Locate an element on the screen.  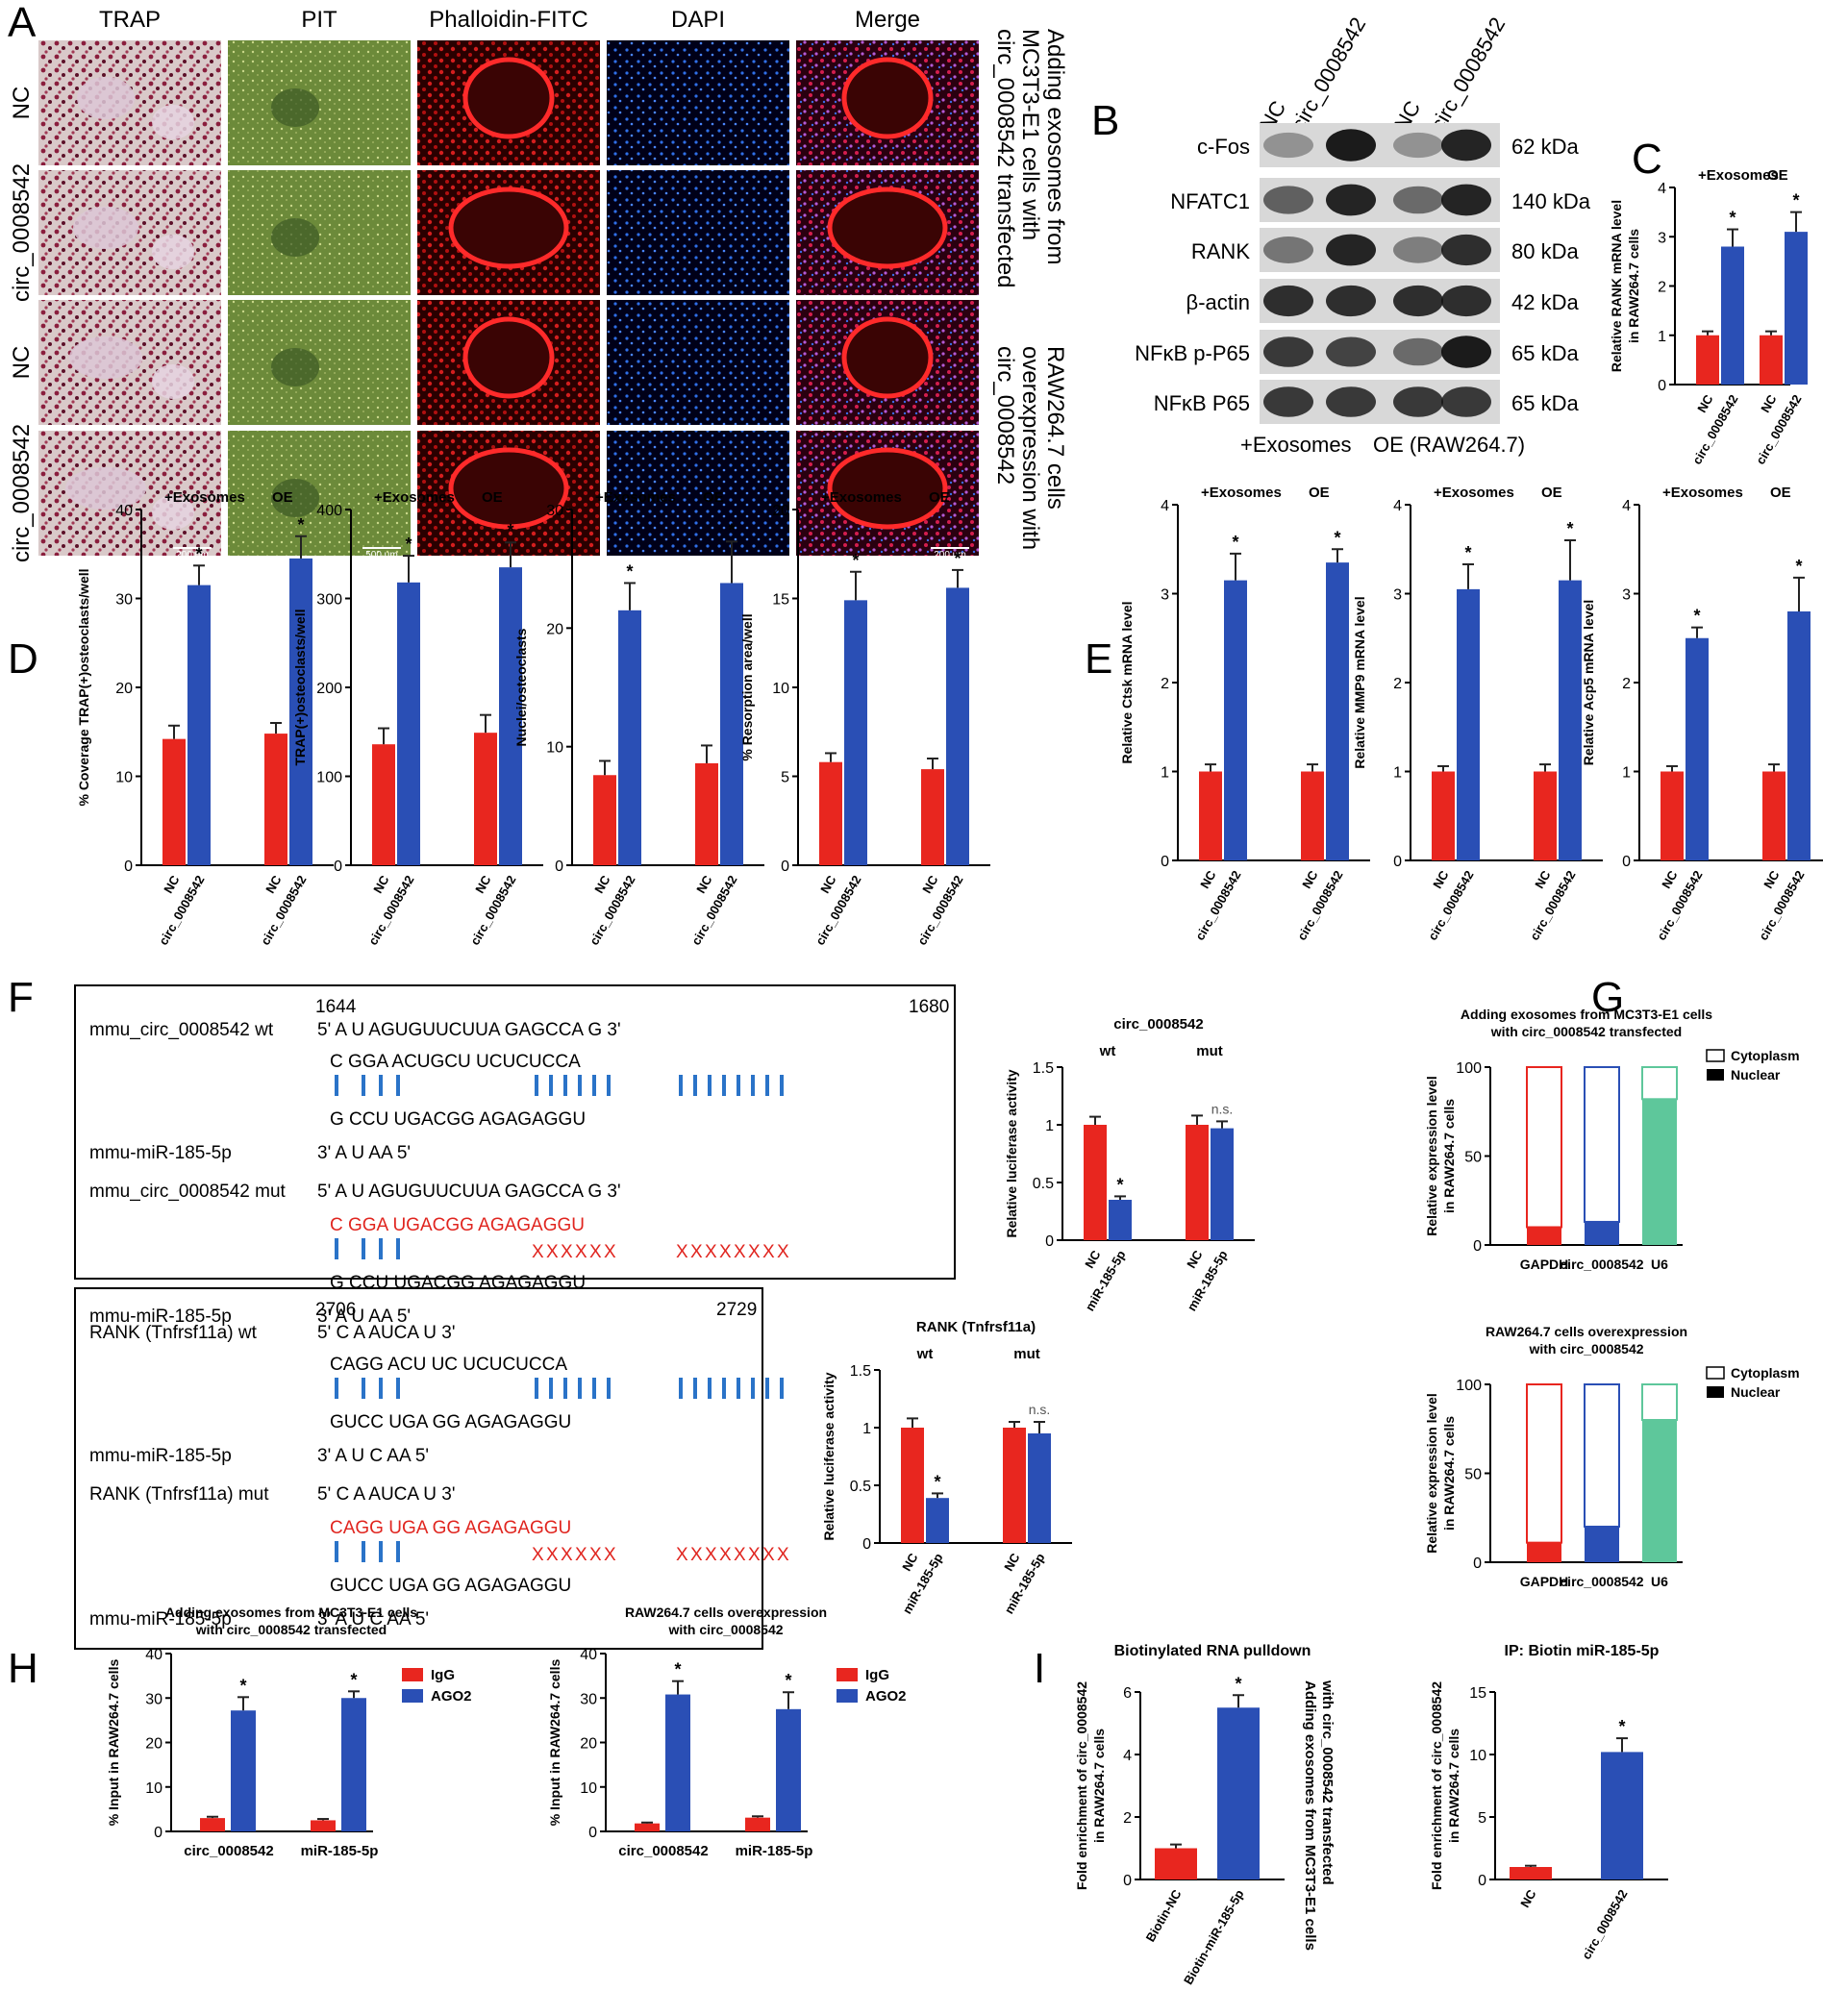
sequence-text: 5' A U AGUGUUCUUA GAGCCA G 3' is located at coordinates (469, 1030).